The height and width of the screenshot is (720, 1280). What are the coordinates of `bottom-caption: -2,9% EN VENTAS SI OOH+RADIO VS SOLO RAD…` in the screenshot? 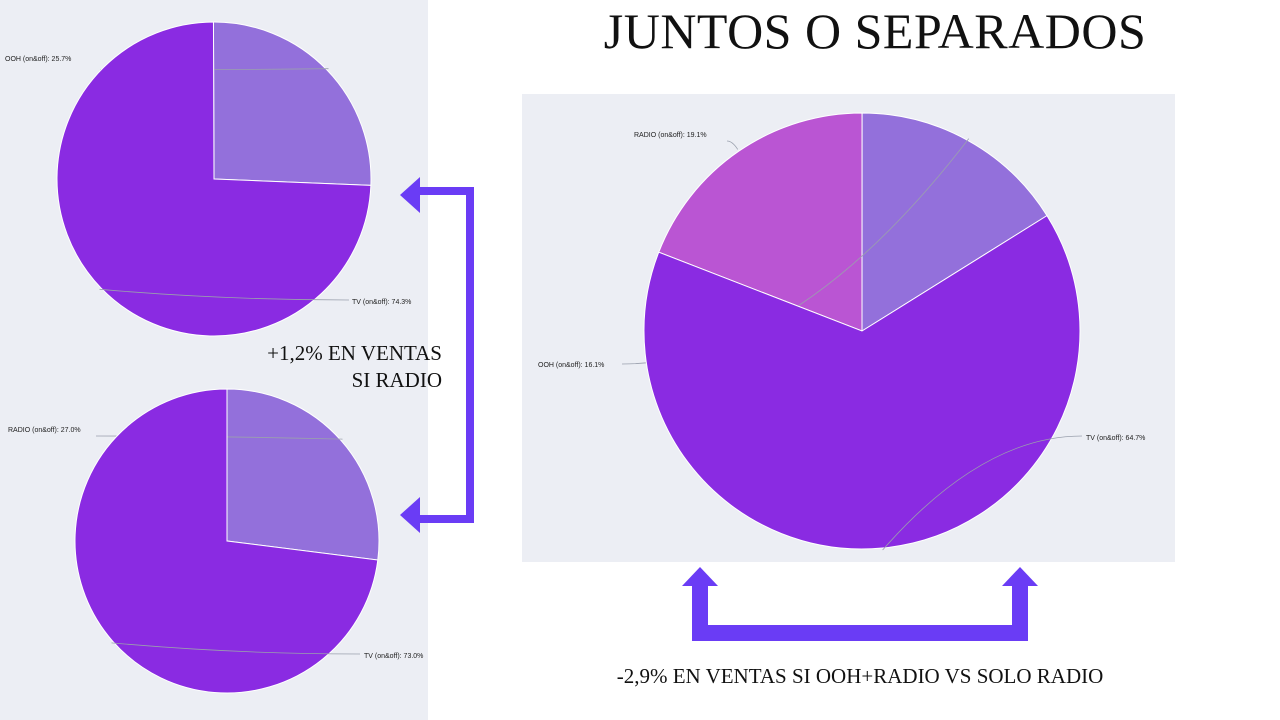 It's located at (860, 676).